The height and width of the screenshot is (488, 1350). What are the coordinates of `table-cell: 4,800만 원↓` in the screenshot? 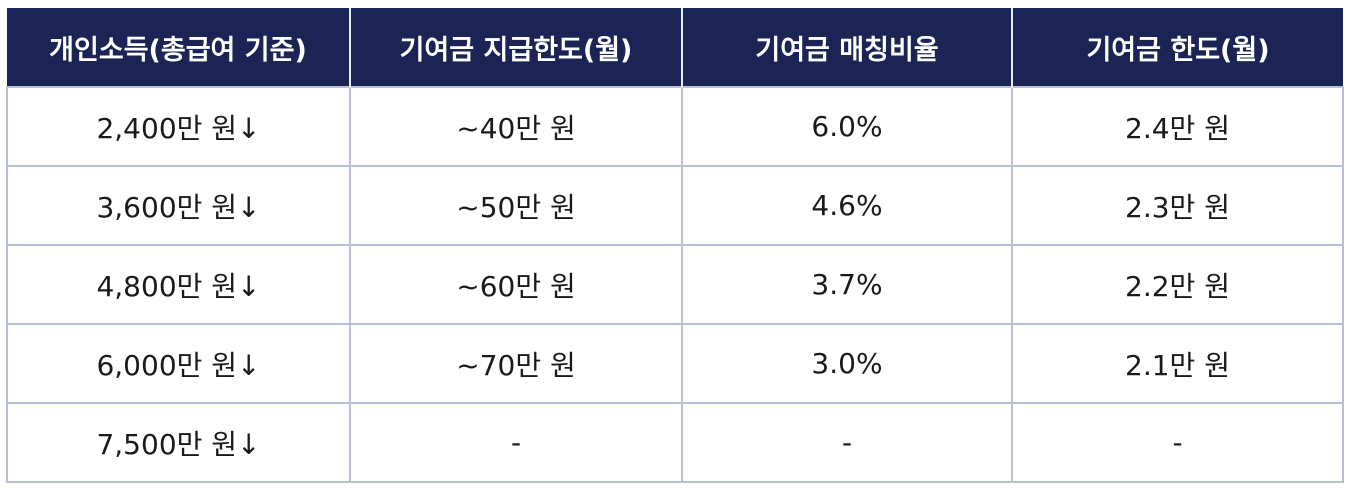 It's located at (178, 284).